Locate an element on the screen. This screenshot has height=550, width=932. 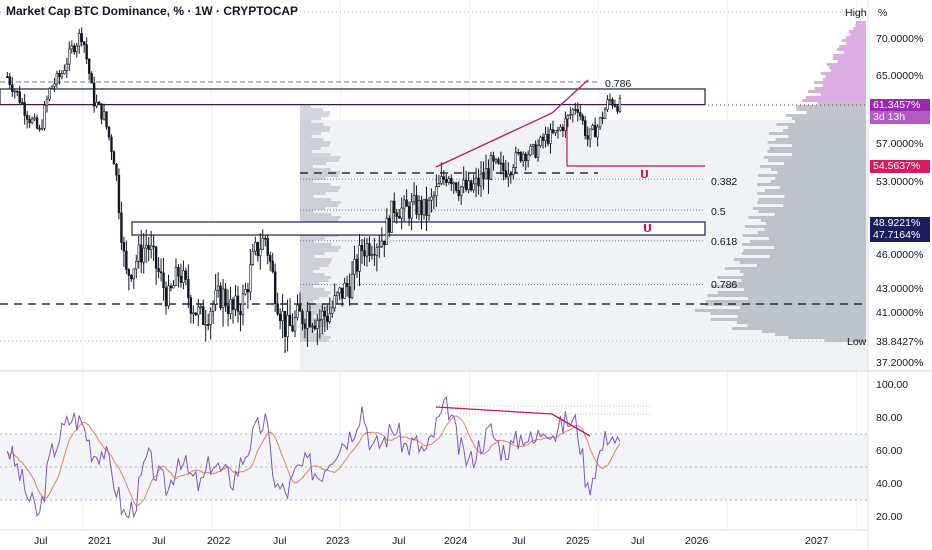
countdown-value: 3d 13h is located at coordinates (889, 117).